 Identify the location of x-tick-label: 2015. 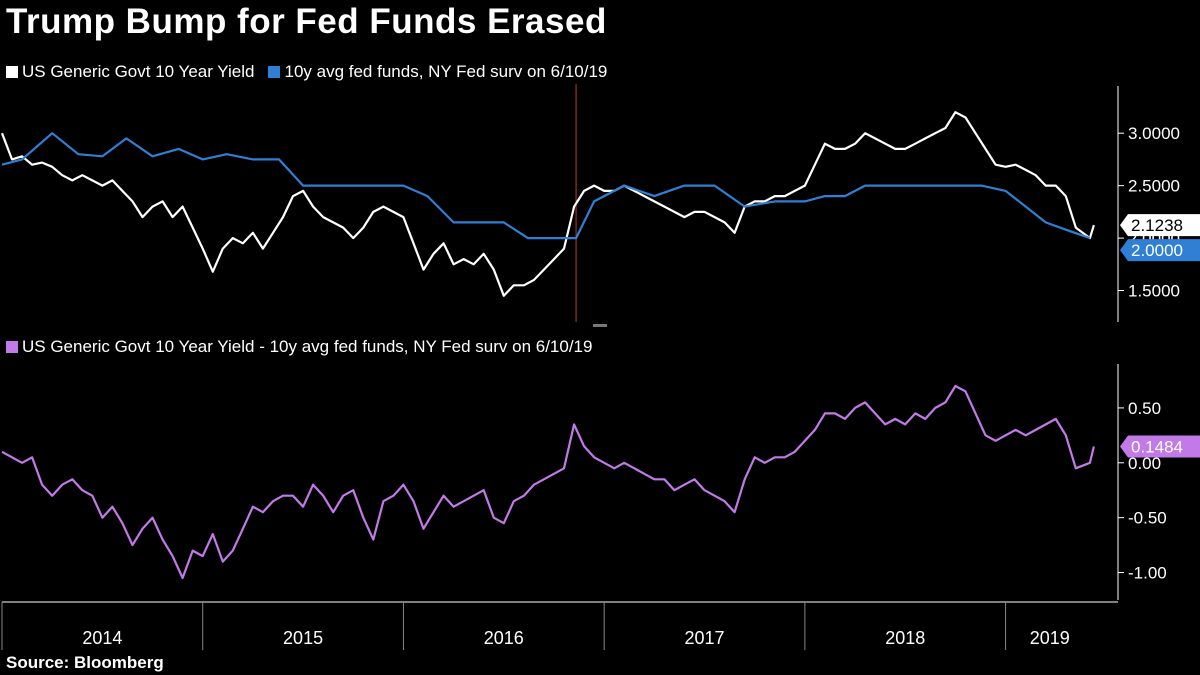
(303, 638).